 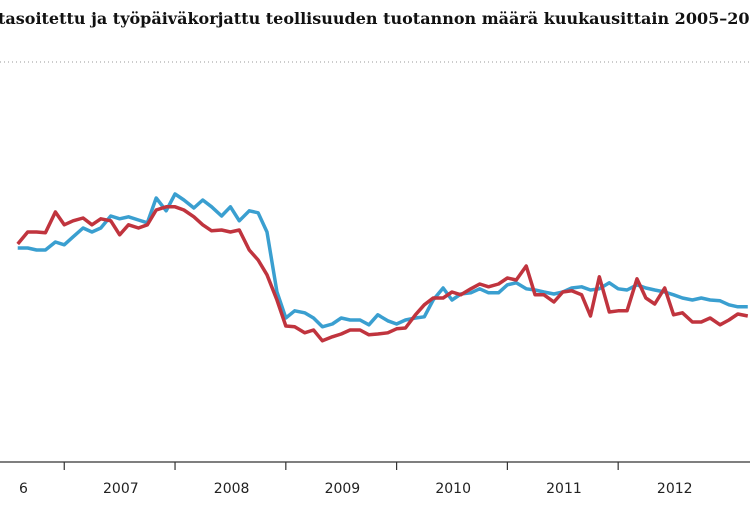 I want to click on x-tick-label: 2008, so click(x=232, y=489).